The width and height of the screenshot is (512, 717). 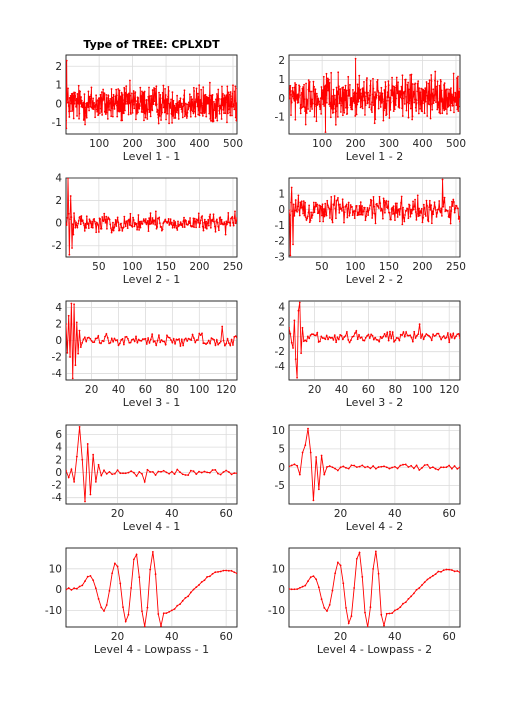 What do you see at coordinates (152, 402) in the screenshot?
I see `x-axis-label: Level 3 - 1` at bounding box center [152, 402].